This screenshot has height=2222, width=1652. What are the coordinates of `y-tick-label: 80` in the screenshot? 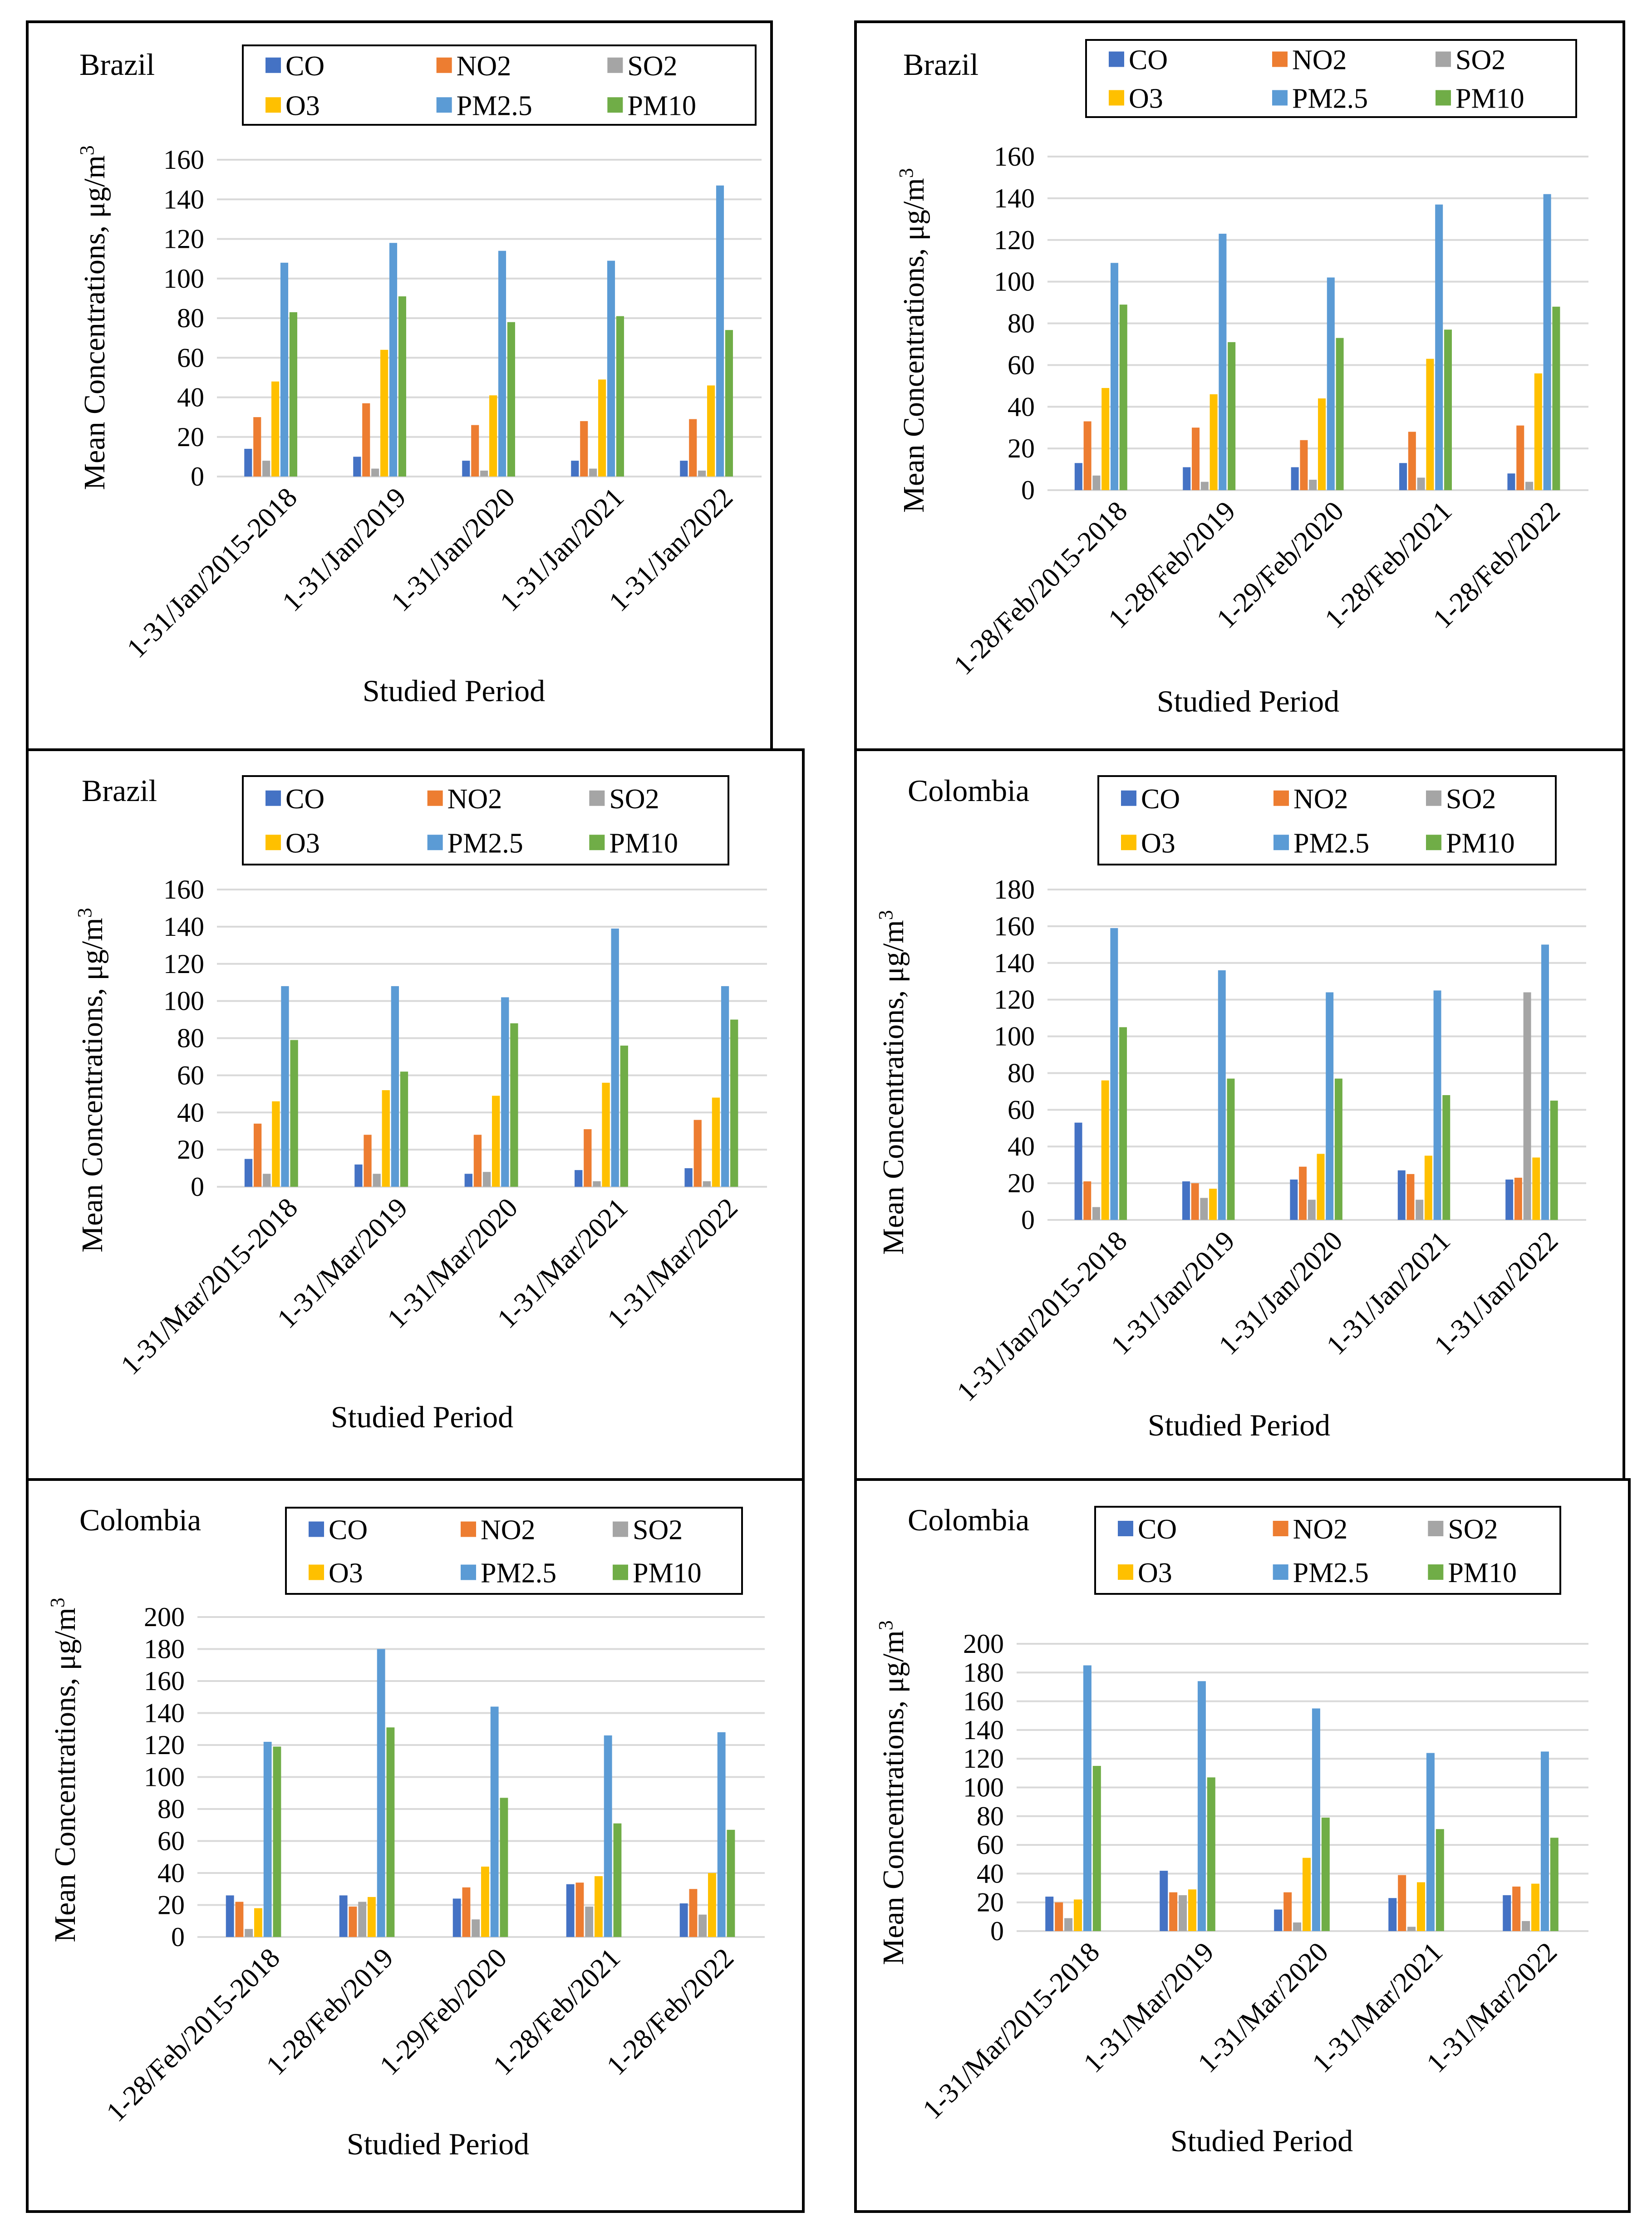 It's located at (1021, 324).